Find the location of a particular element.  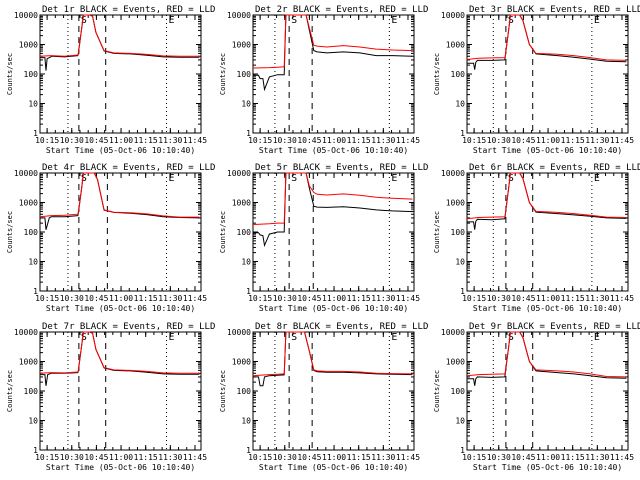

panel-title: Det 4r BLACK = Events, RED = LLD is located at coordinates (128, 168).